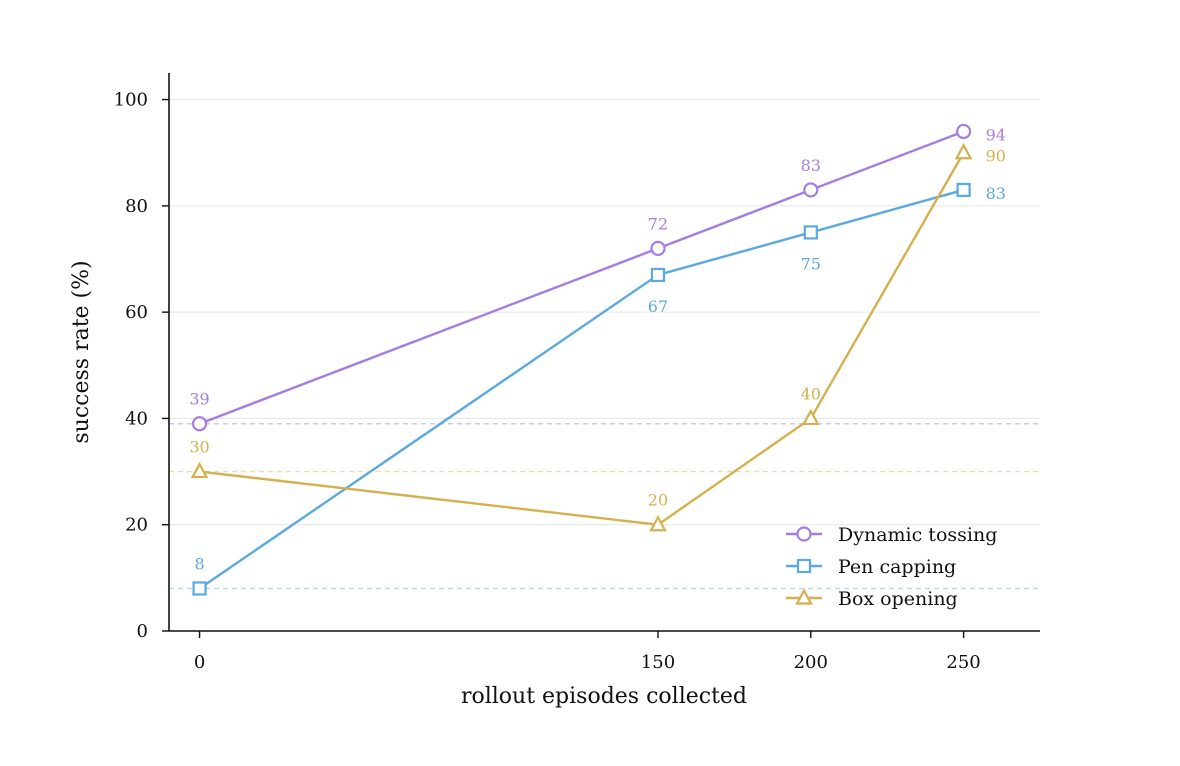 This screenshot has width=1180, height=766. What do you see at coordinates (811, 662) in the screenshot?
I see `x-tick-label-200: 200` at bounding box center [811, 662].